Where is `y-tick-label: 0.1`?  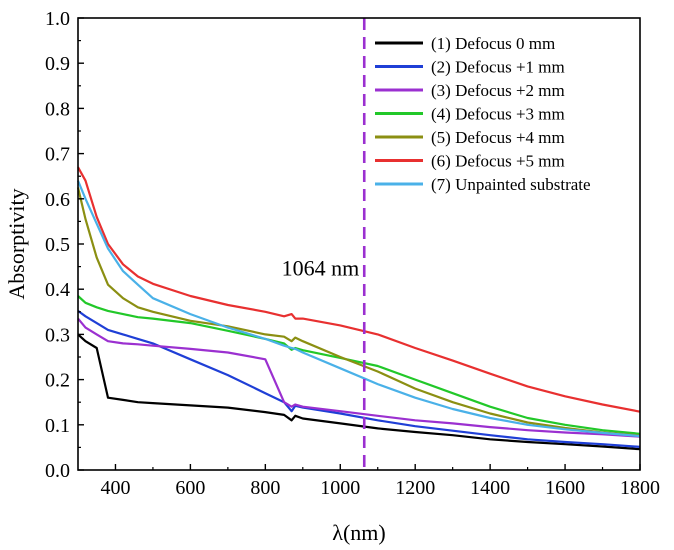
y-tick-label: 0.1 is located at coordinates (57, 426).